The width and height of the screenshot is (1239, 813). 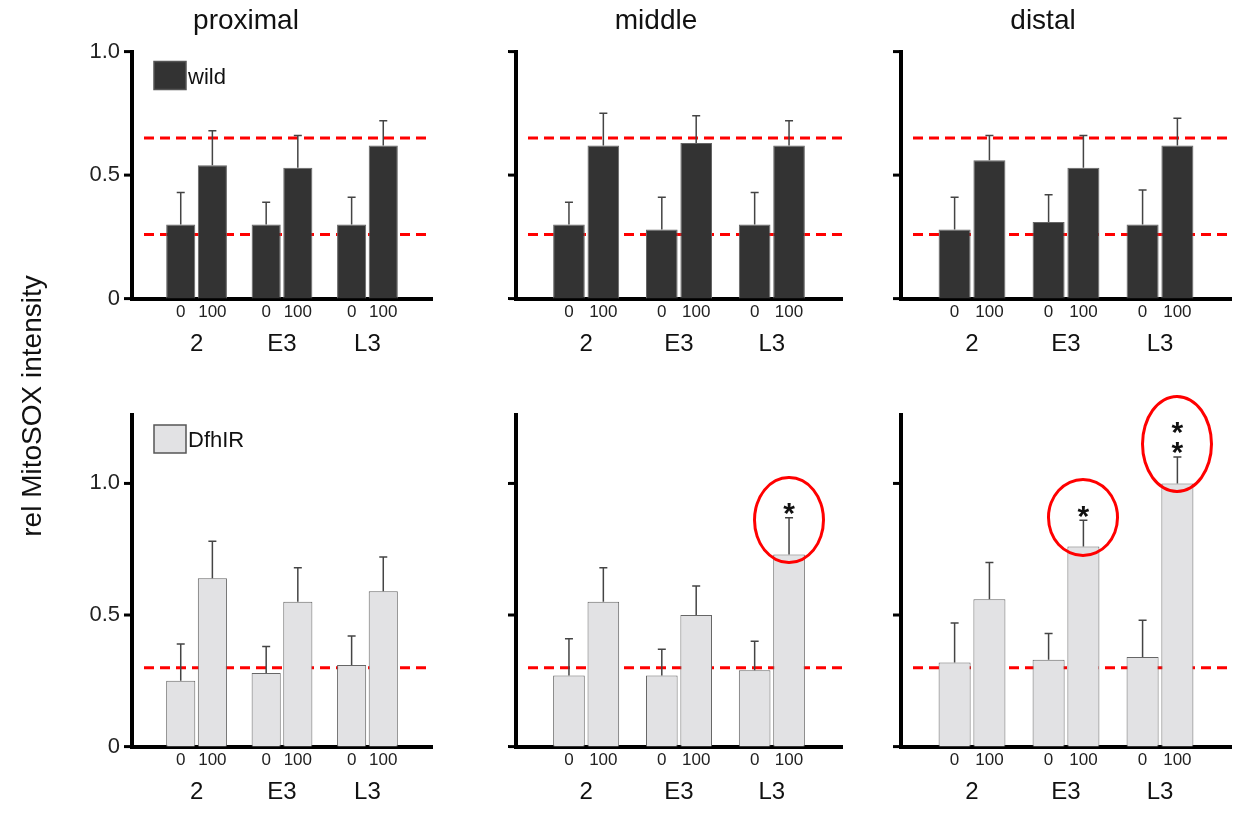 What do you see at coordinates (32, 406) in the screenshot?
I see `y-axis-title: rel MitoSOX intensity` at bounding box center [32, 406].